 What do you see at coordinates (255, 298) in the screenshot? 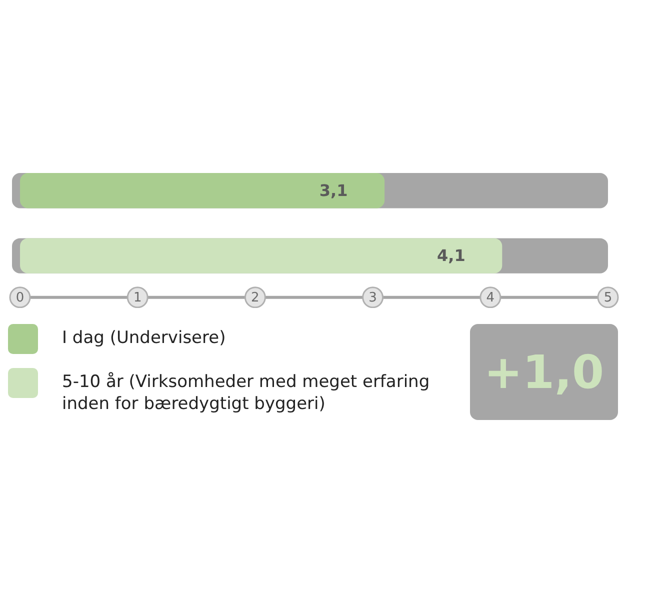
I see `x-tick-label: 2` at bounding box center [255, 298].